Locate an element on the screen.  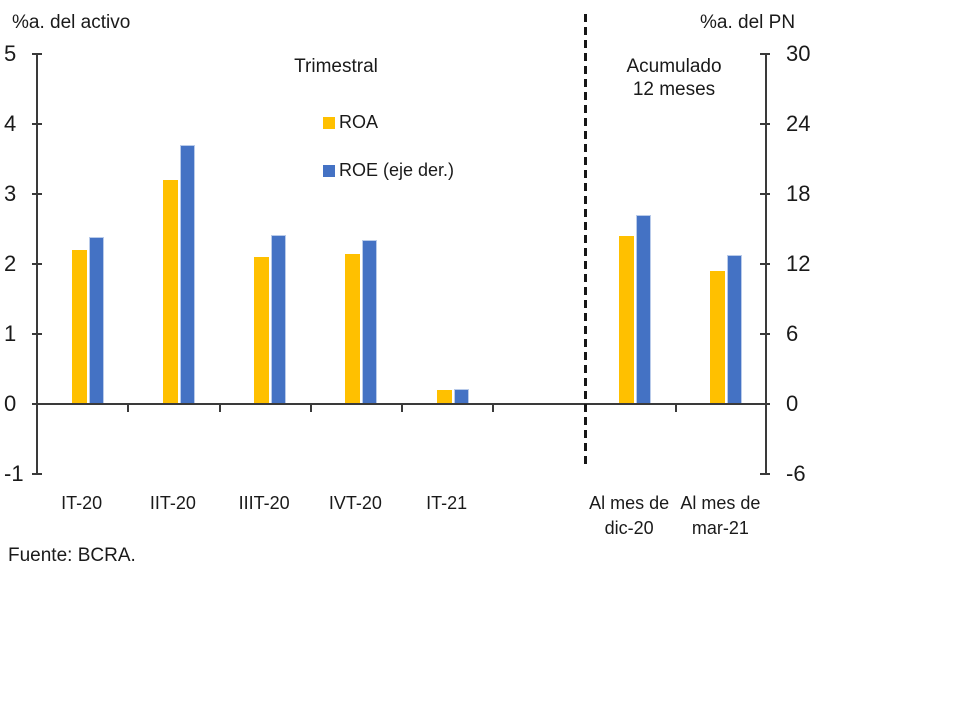
x-axis-zero-line is located at coordinates (401, 404).